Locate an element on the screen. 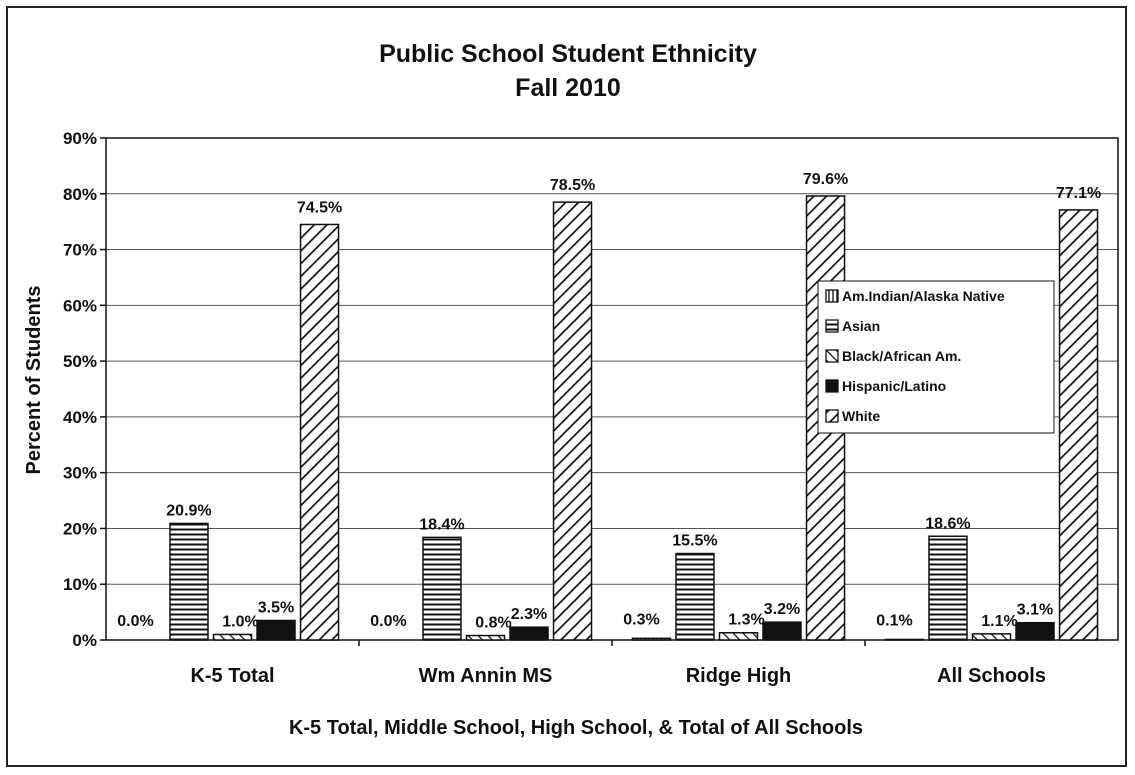  y-tick-label: 60% is located at coordinates (80, 305).